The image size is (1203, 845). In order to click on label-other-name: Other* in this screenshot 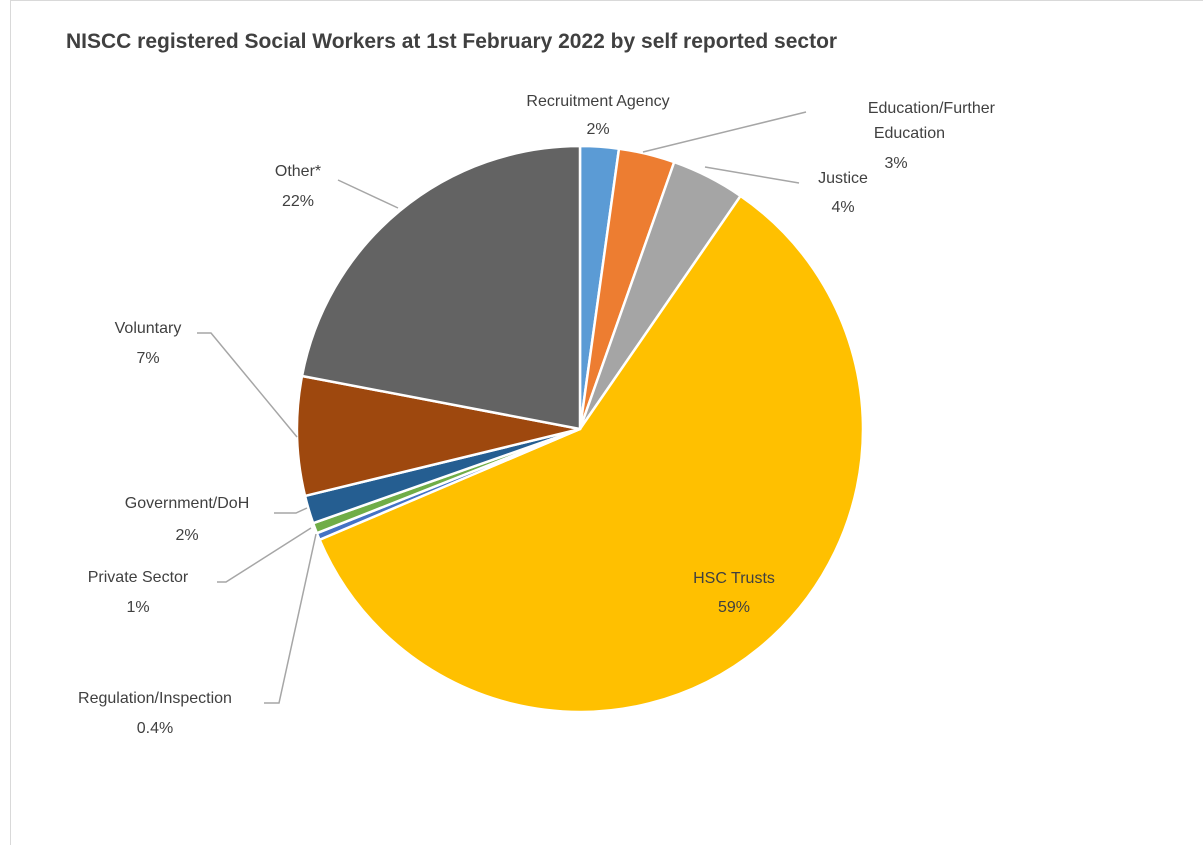, I will do `click(298, 171)`.